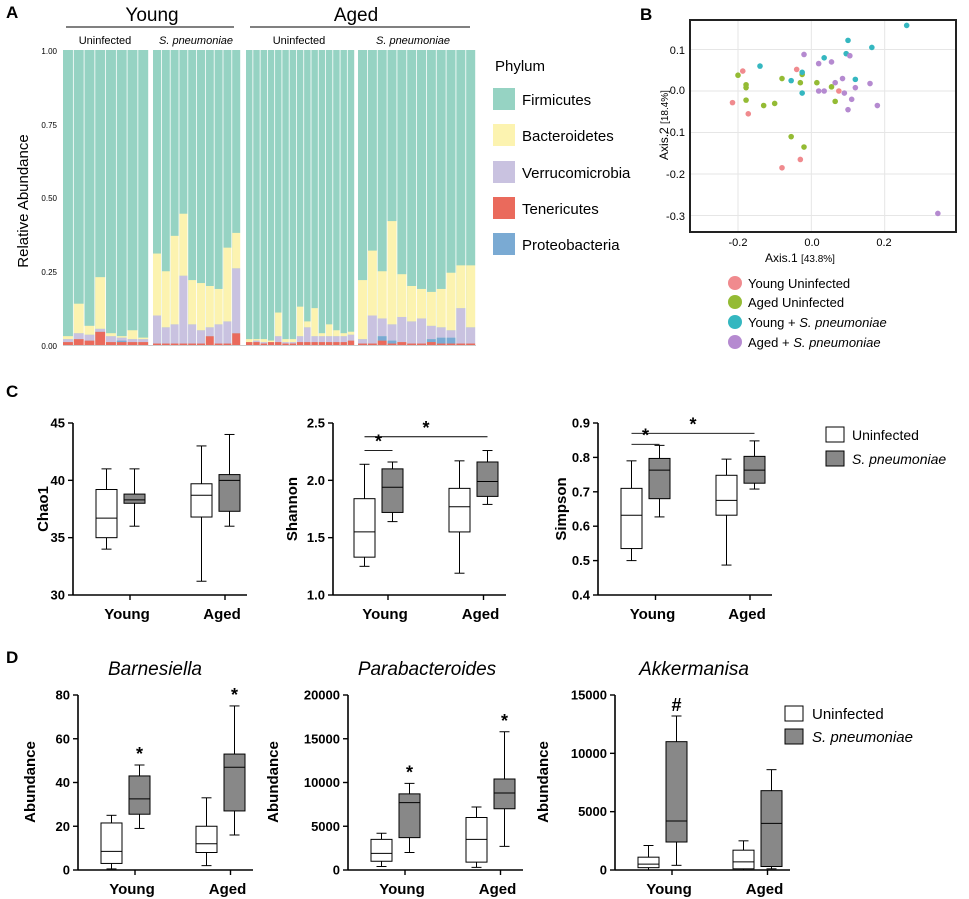 The width and height of the screenshot is (969, 899). Describe the element at coordinates (561, 508) in the screenshot. I see `boxplot-ylabel: Simpson` at that location.